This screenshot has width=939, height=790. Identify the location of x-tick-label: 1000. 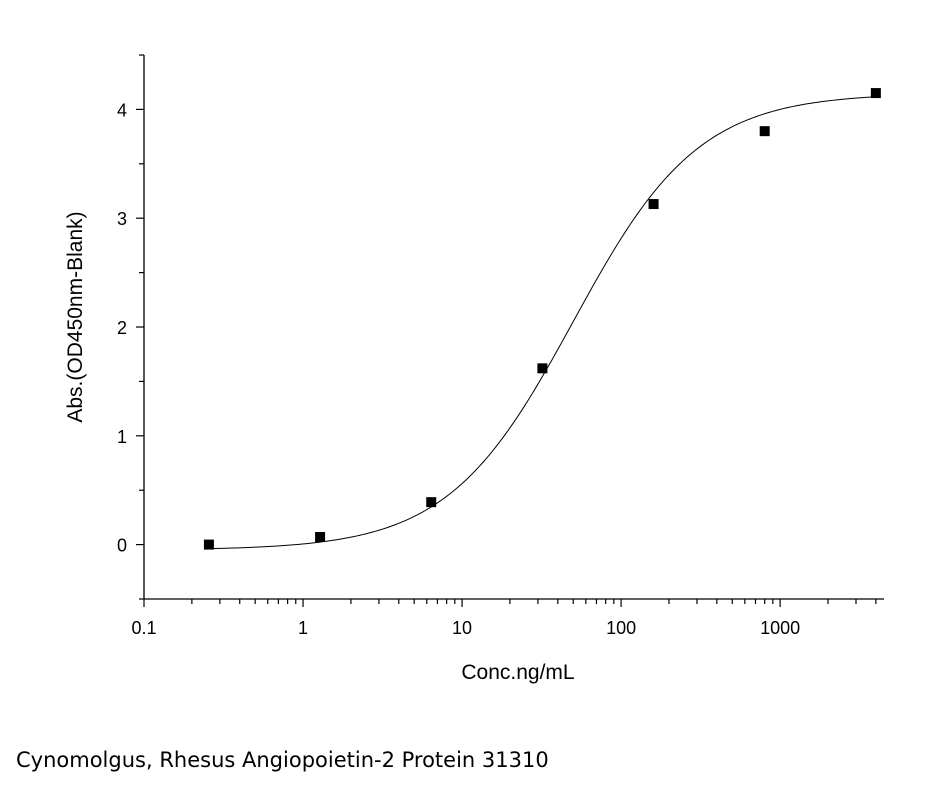
(780, 628).